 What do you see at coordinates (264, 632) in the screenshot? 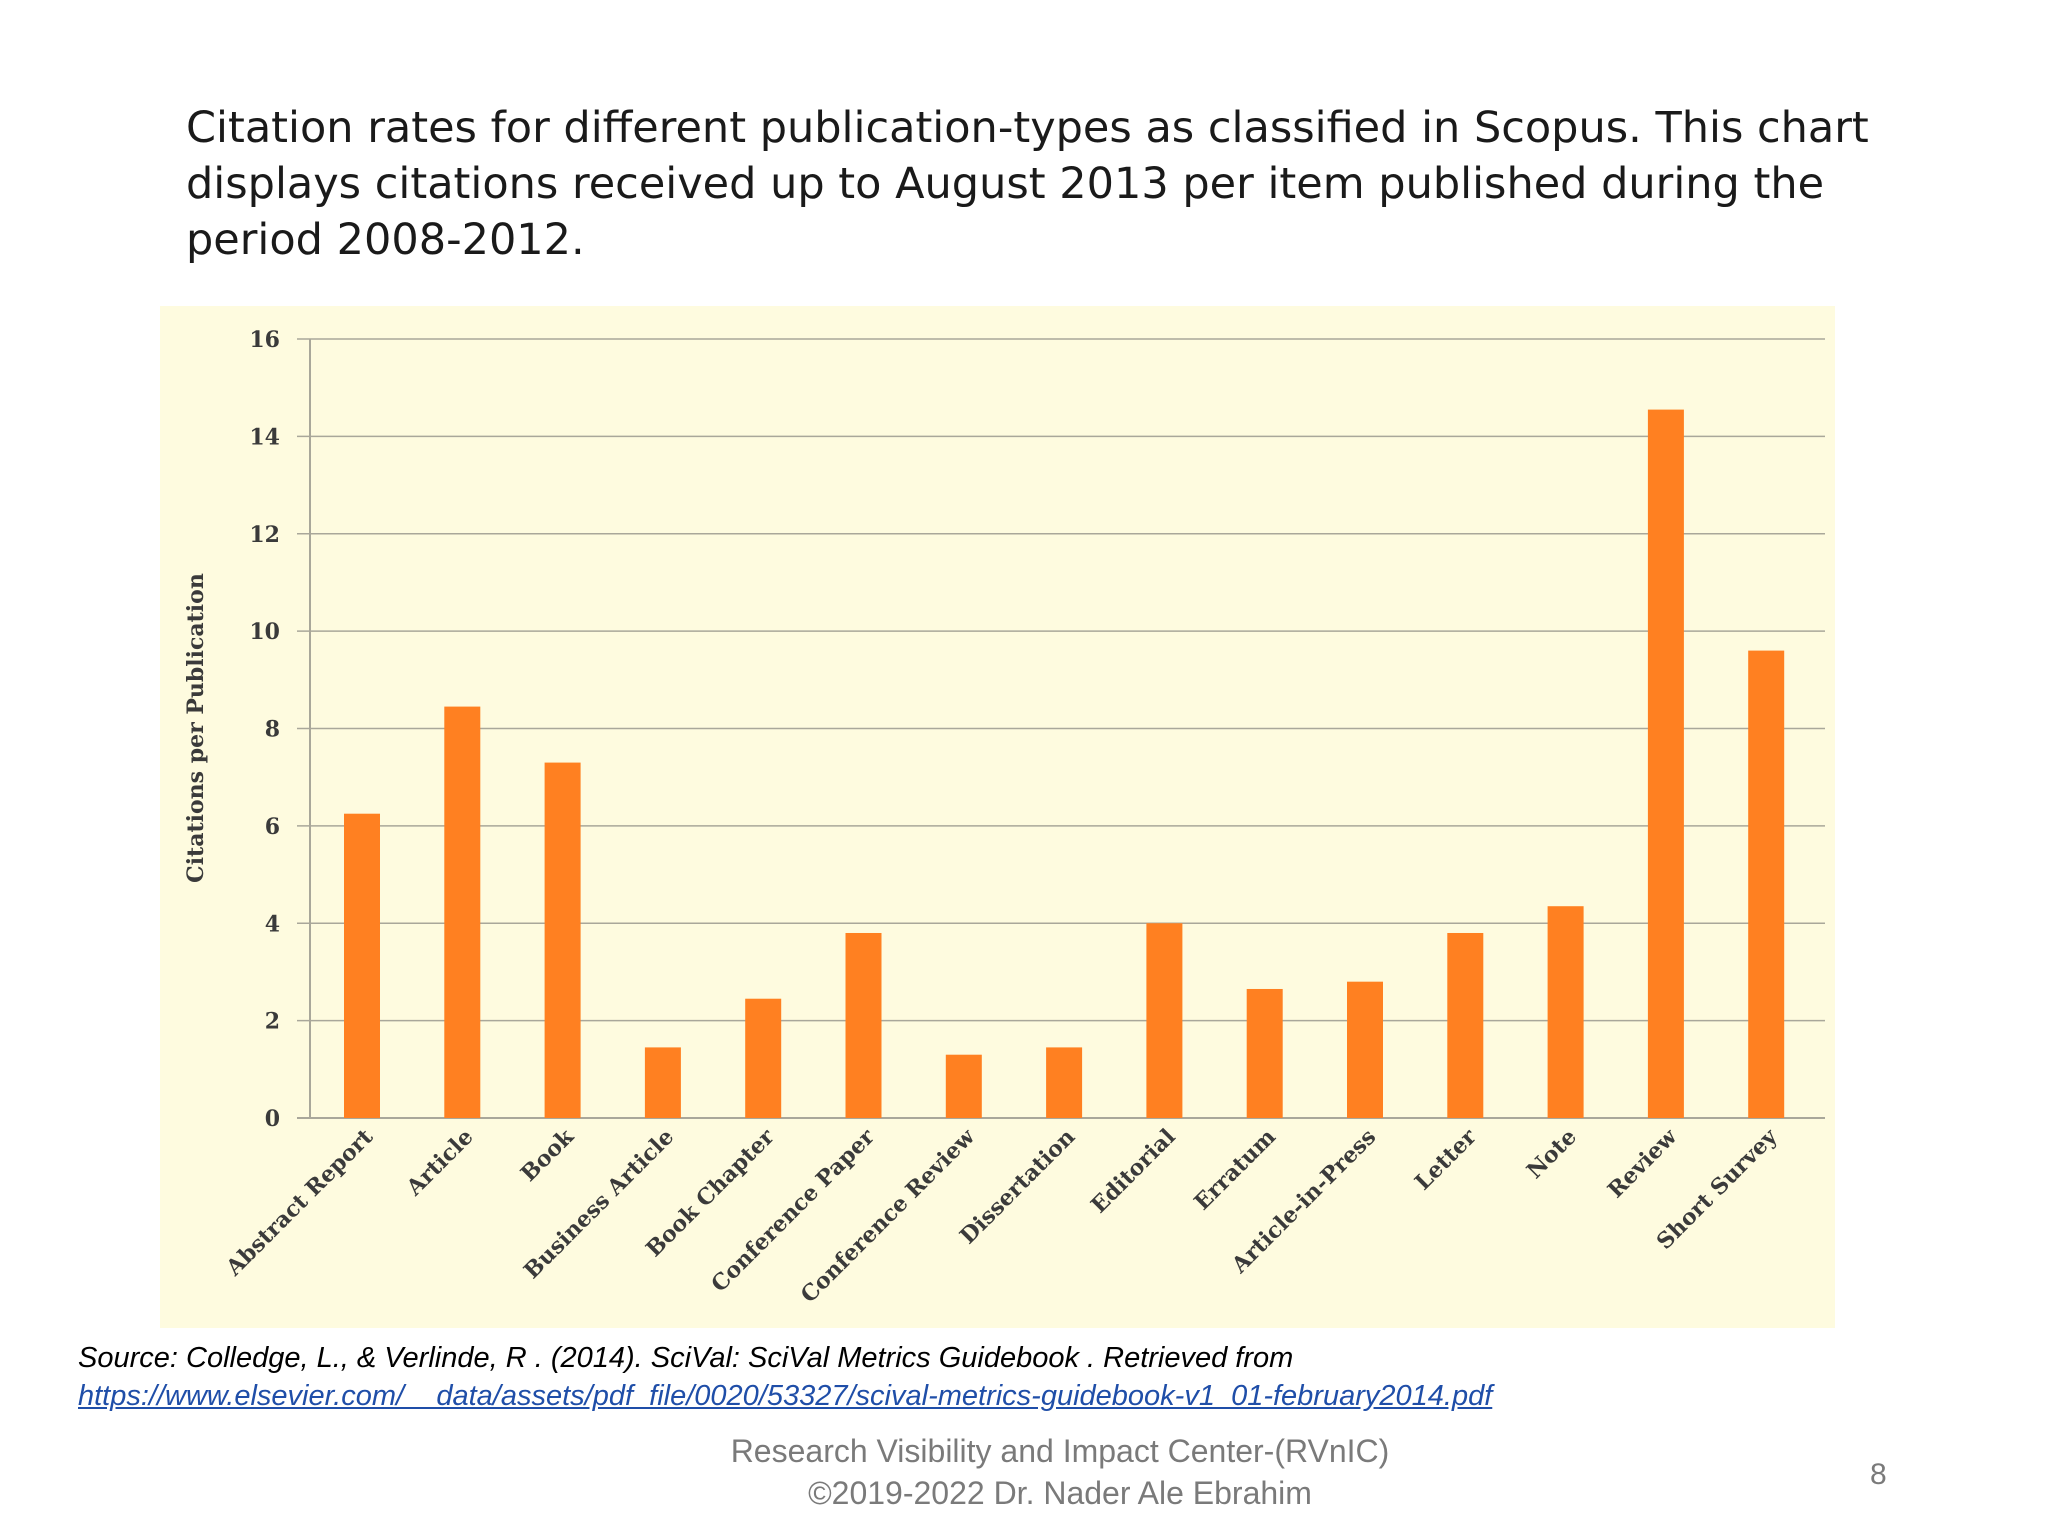
I see `y-tick-label: 10` at bounding box center [264, 632].